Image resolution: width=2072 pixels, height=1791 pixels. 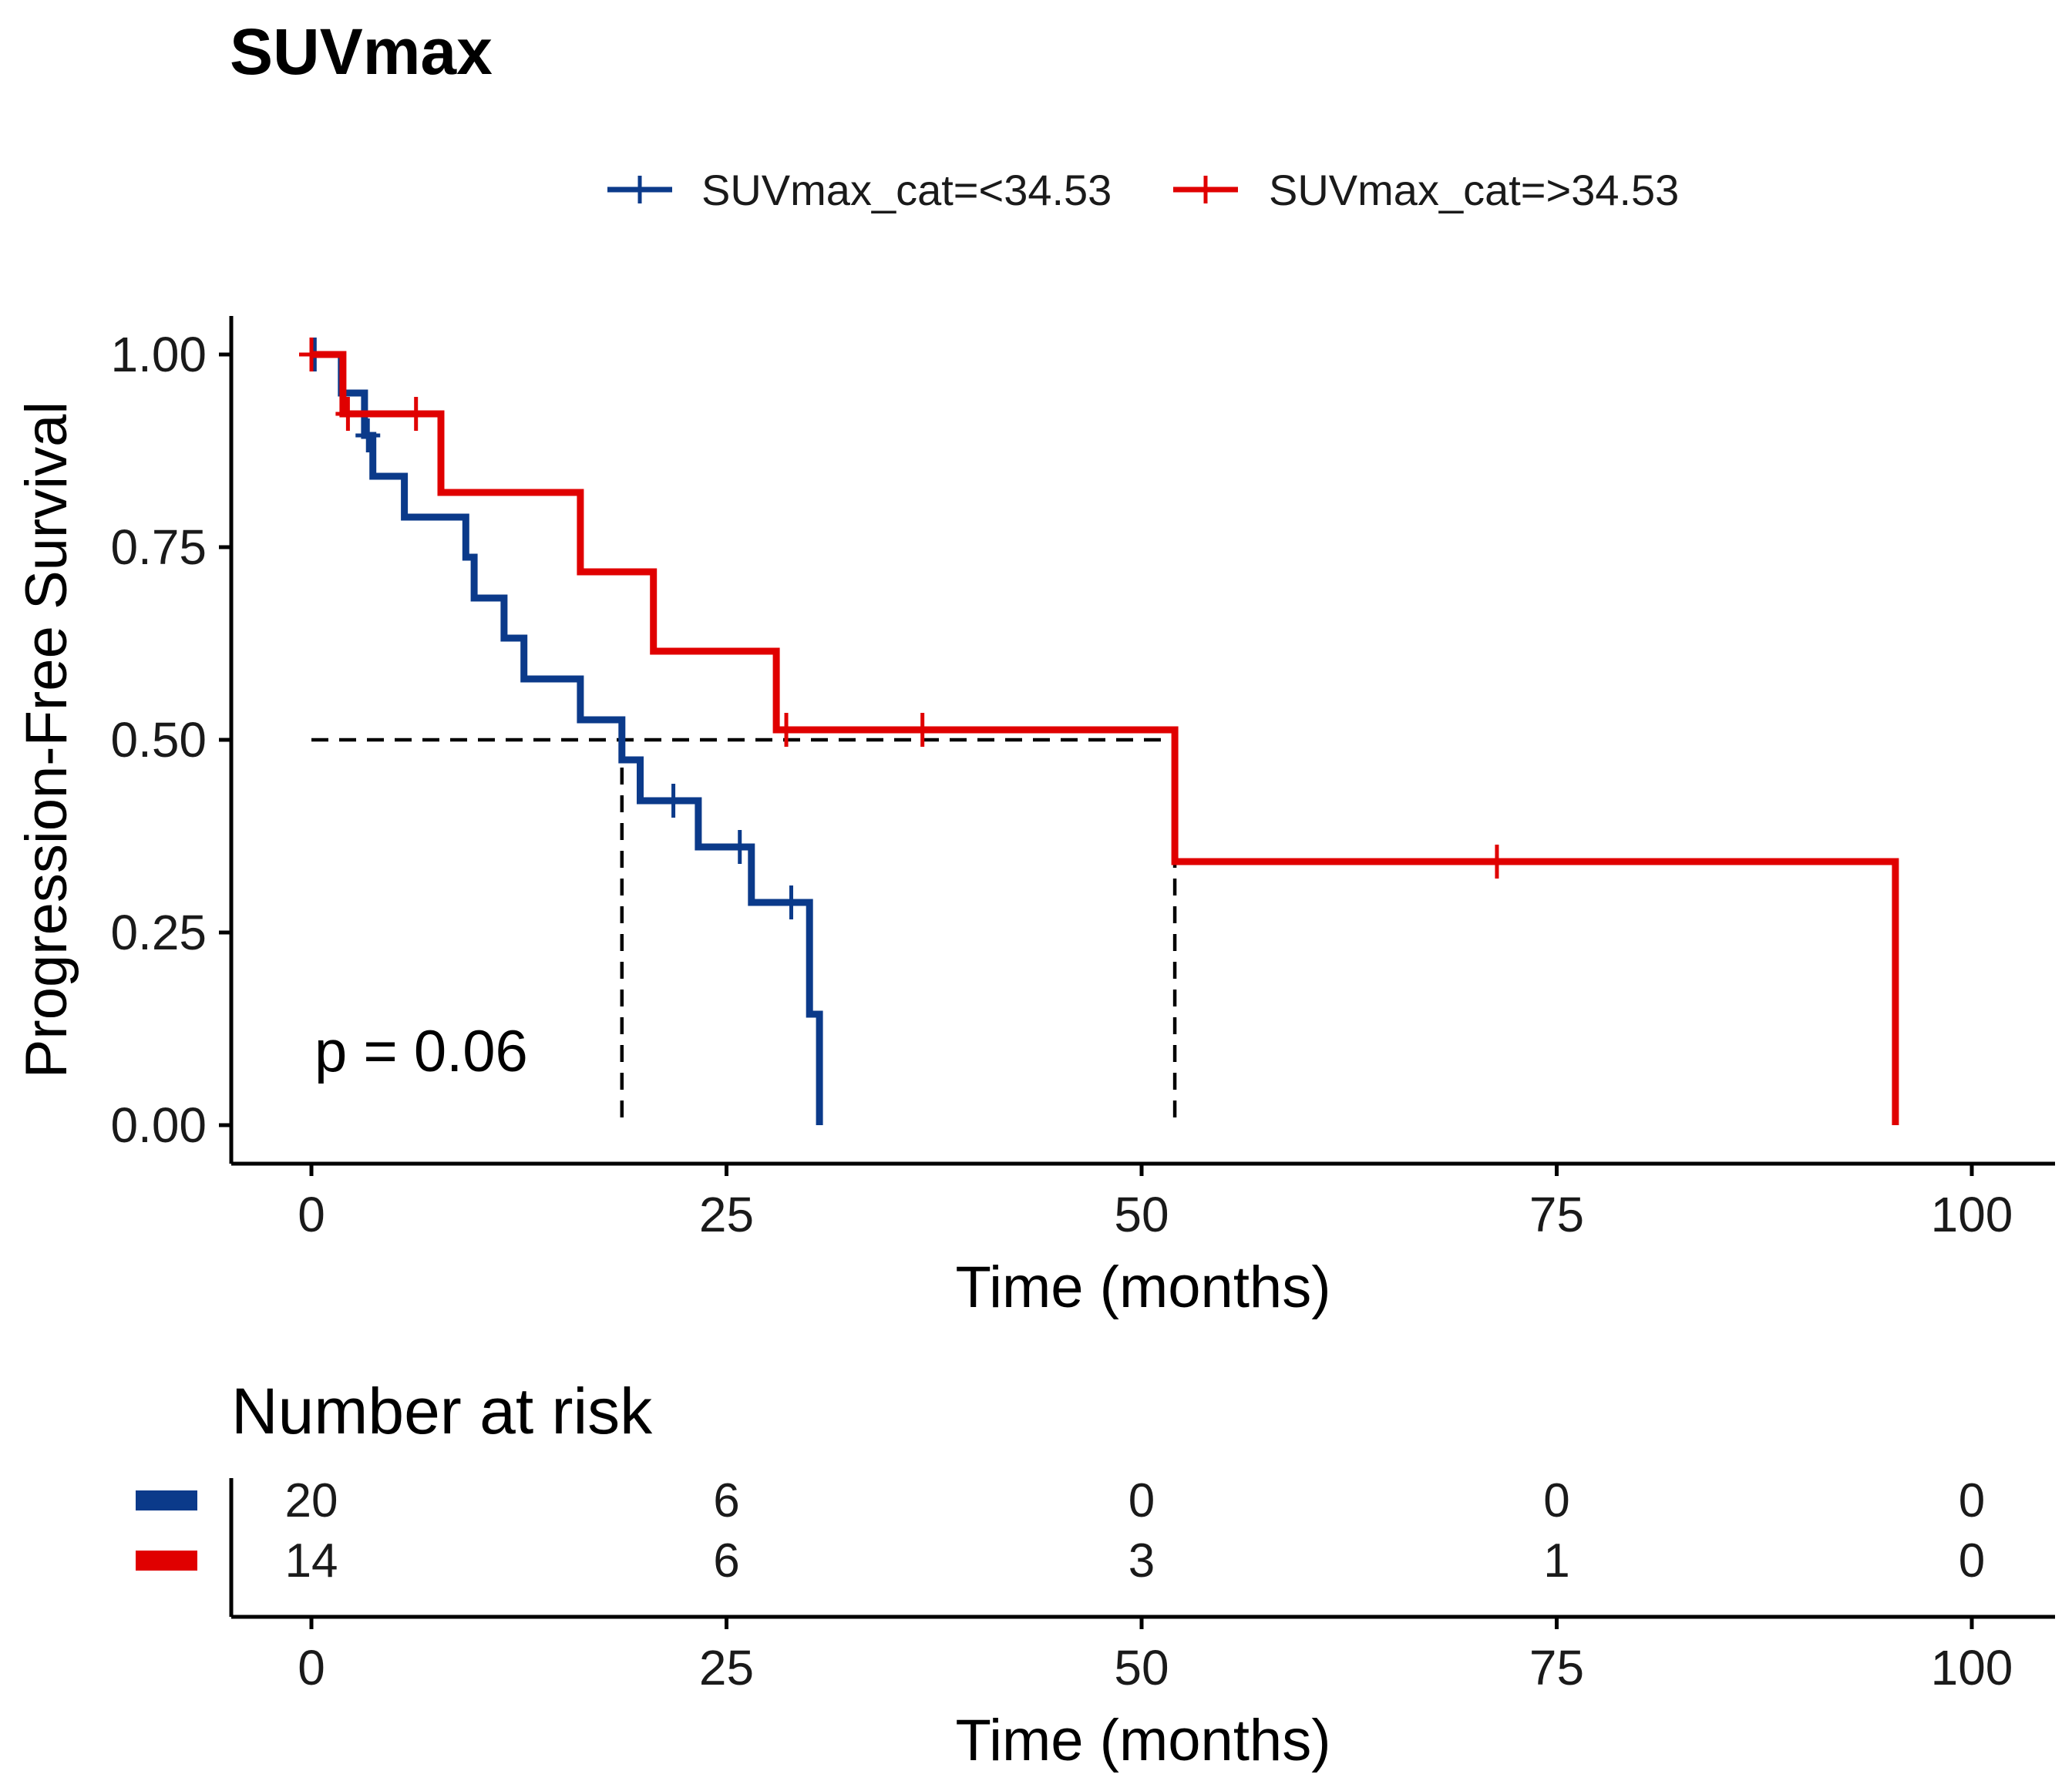 I want to click on risk-x-tick-label: 100, so click(x=1972, y=1667).